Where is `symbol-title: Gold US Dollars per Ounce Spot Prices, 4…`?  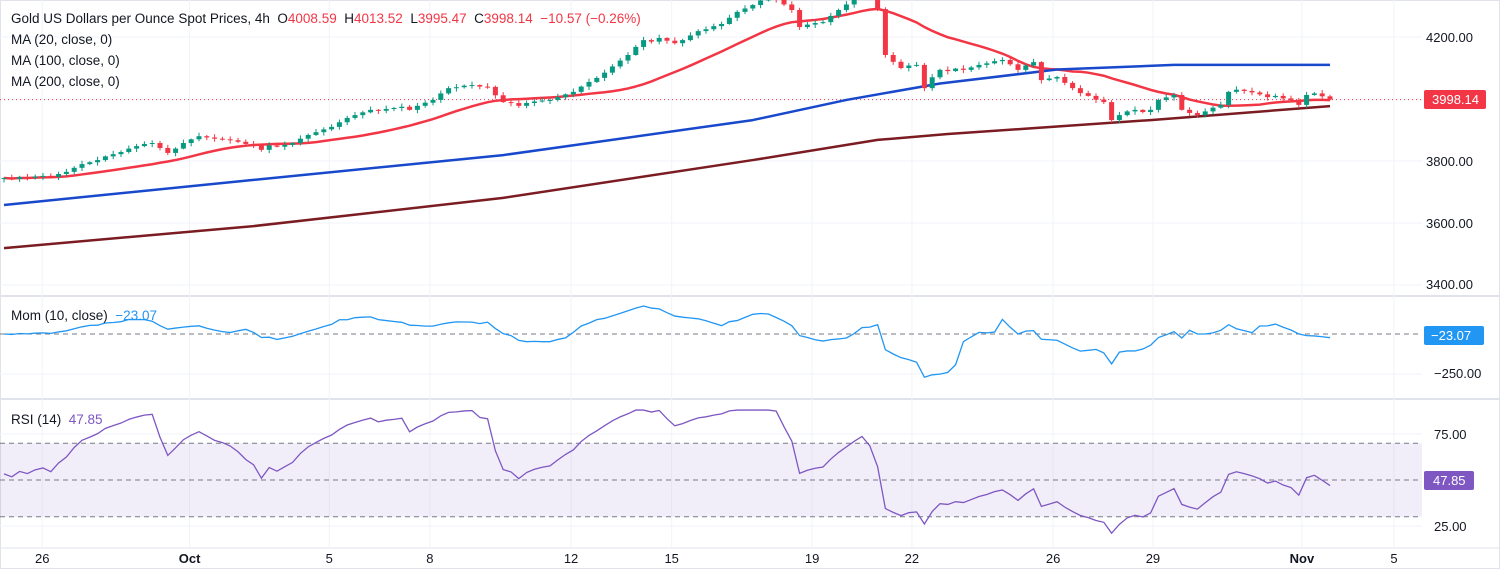
symbol-title: Gold US Dollars per Ounce Spot Prices, 4… is located at coordinates (140, 18).